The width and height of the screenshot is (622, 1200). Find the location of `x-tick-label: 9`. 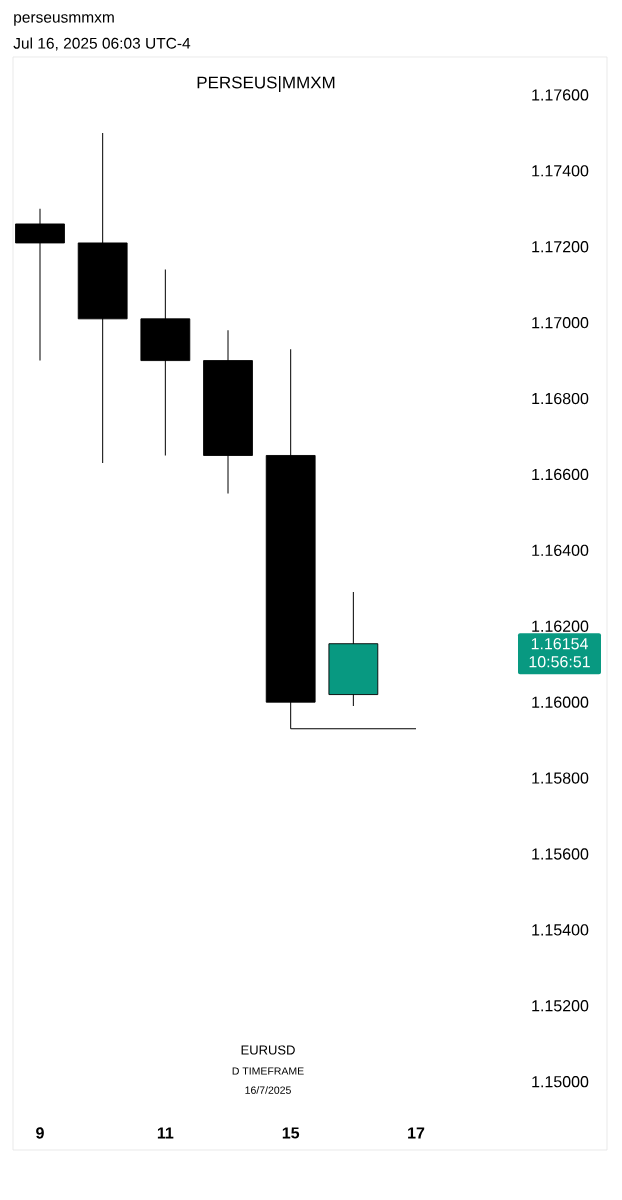

x-tick-label: 9 is located at coordinates (40, 1133).